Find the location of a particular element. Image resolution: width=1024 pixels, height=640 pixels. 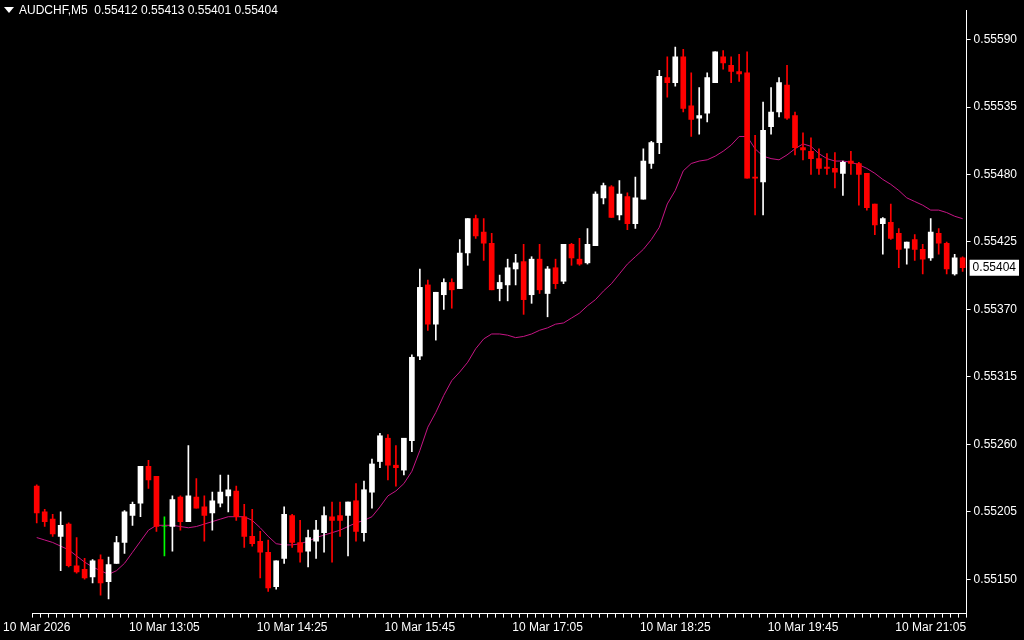

x-tick-label: 10 Mar 14:25 is located at coordinates (292, 627).